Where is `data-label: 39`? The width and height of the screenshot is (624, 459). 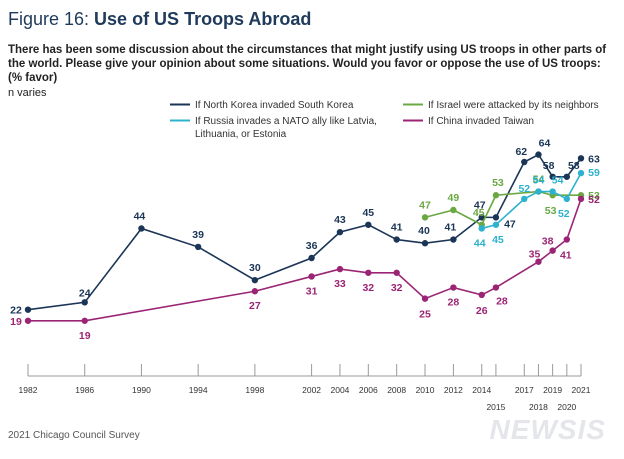 data-label: 39 is located at coordinates (198, 235).